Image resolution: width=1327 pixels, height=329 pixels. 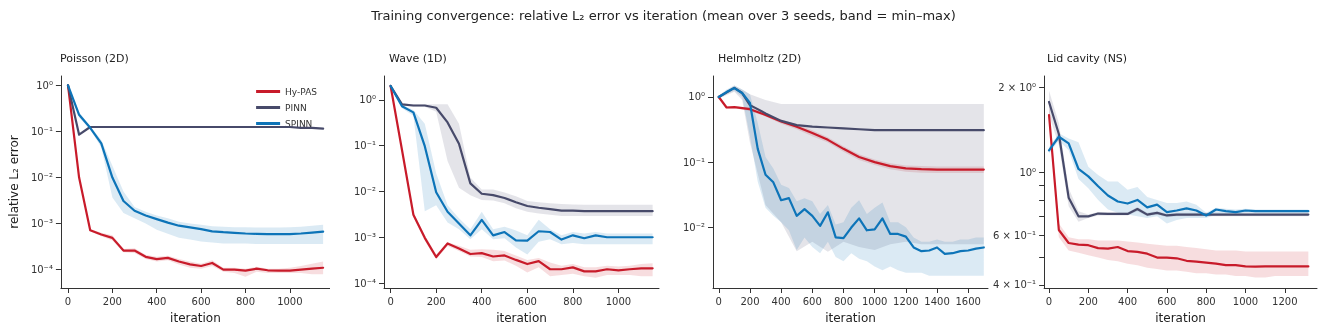 I want to click on legend-label: Hy-PAS, so click(x=301, y=91).